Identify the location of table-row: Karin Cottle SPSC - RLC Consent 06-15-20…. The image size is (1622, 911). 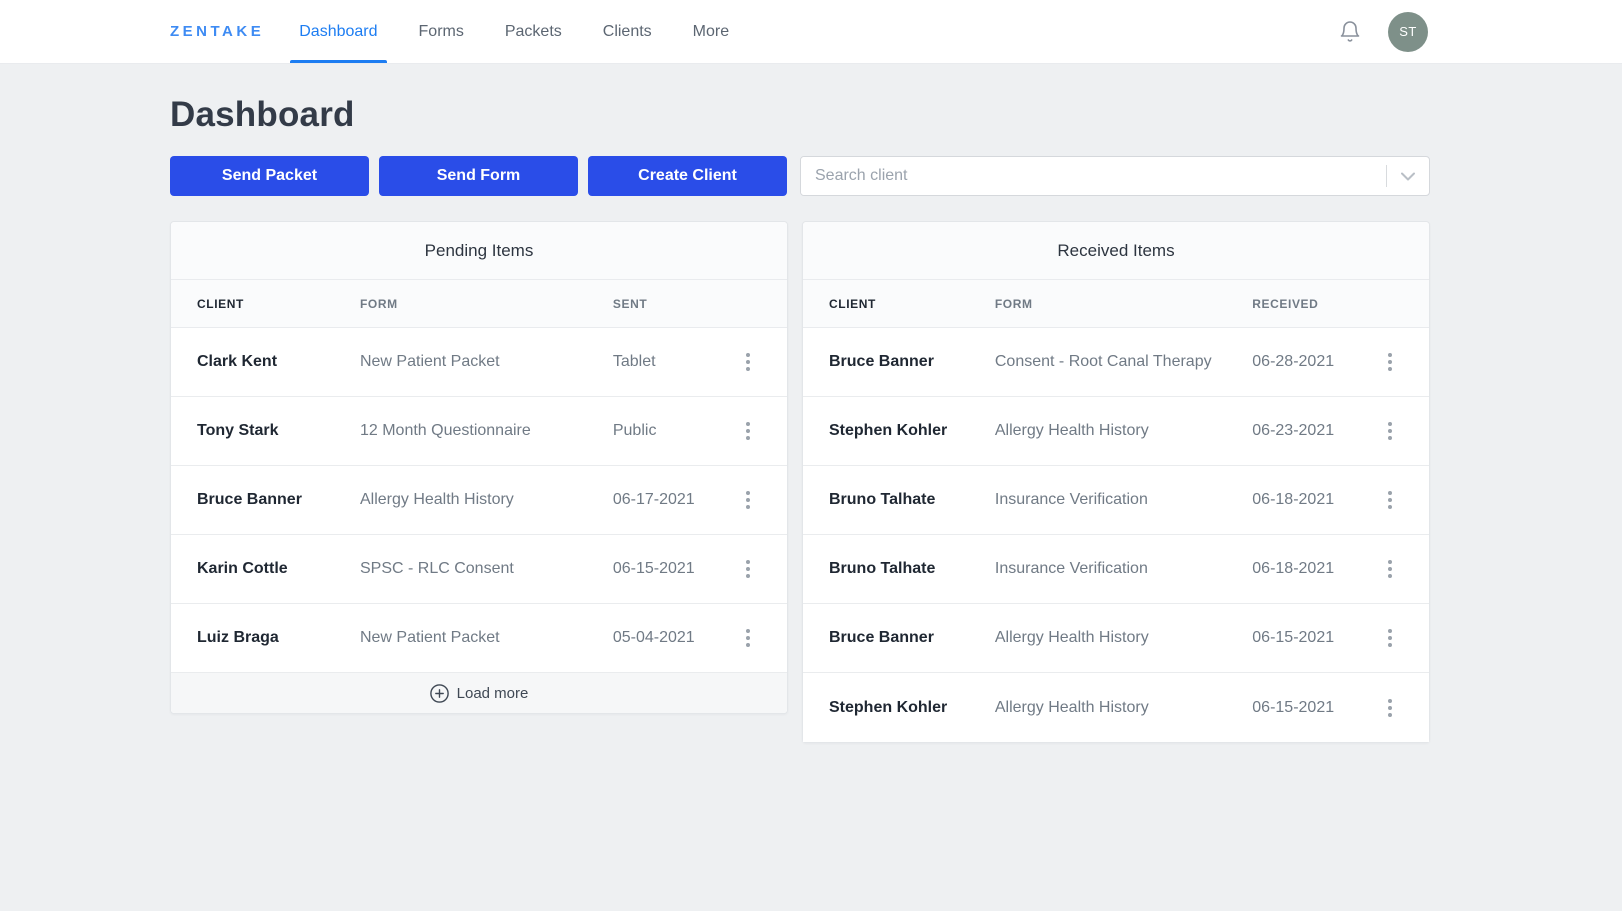
(479, 569).